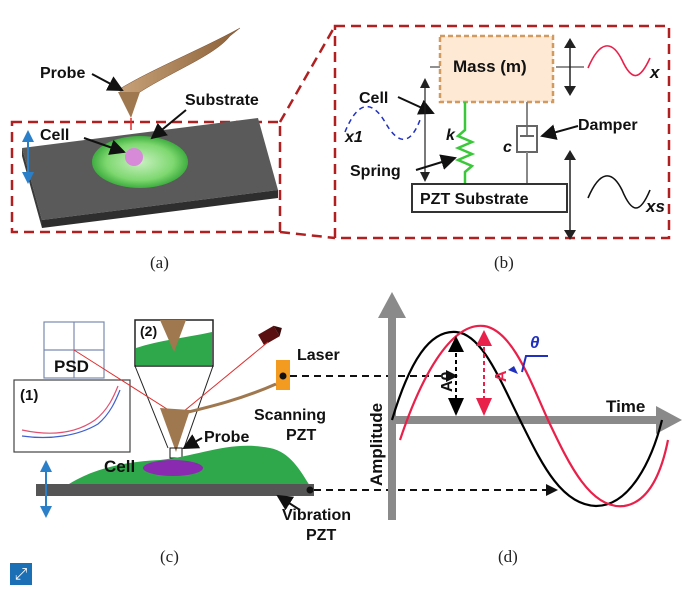  What do you see at coordinates (376, 444) in the screenshot?
I see `label-amplitude: Amplitude` at bounding box center [376, 444].